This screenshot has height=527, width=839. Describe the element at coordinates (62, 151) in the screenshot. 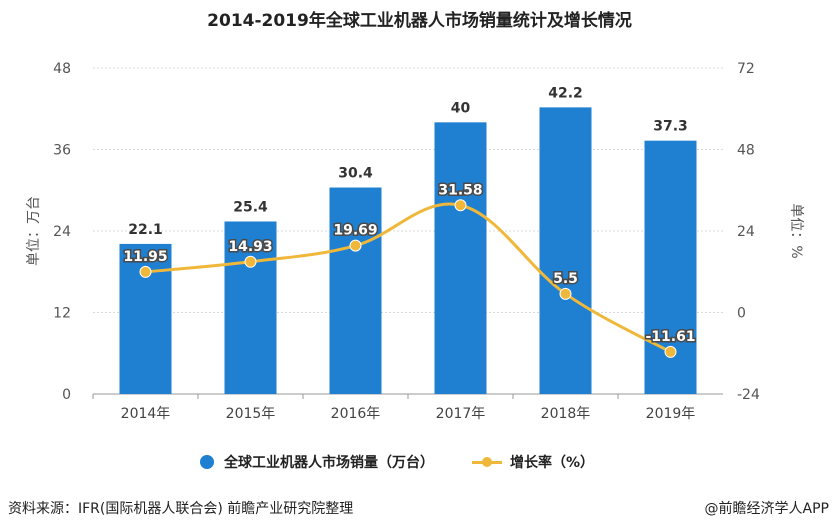

I see `y-tick-left: 36` at that location.